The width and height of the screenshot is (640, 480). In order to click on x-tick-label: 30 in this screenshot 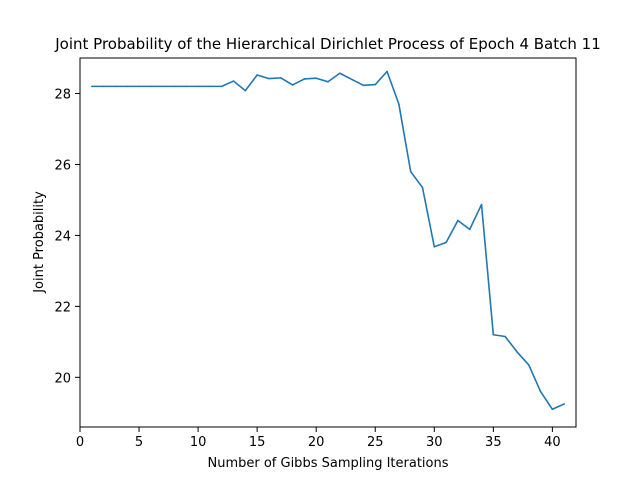, I will do `click(434, 442)`.